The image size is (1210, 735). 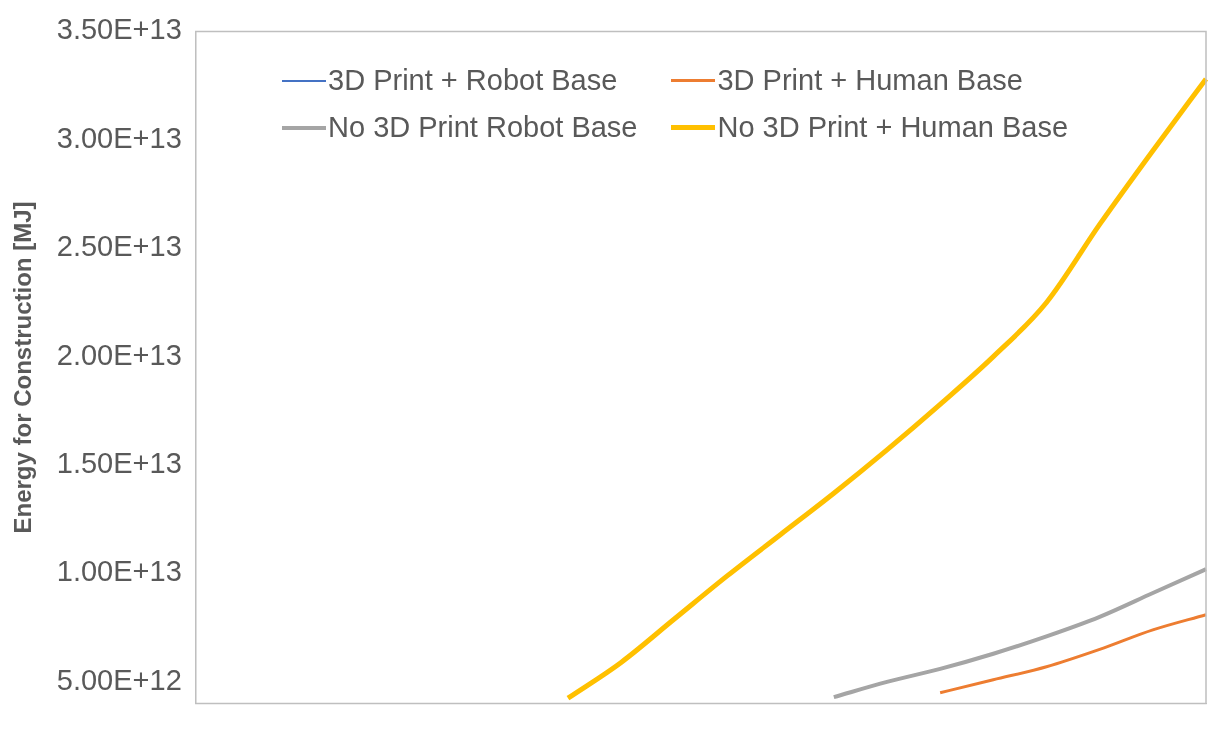 What do you see at coordinates (119, 246) in the screenshot?
I see `y-tick-label: 2.50E+13` at bounding box center [119, 246].